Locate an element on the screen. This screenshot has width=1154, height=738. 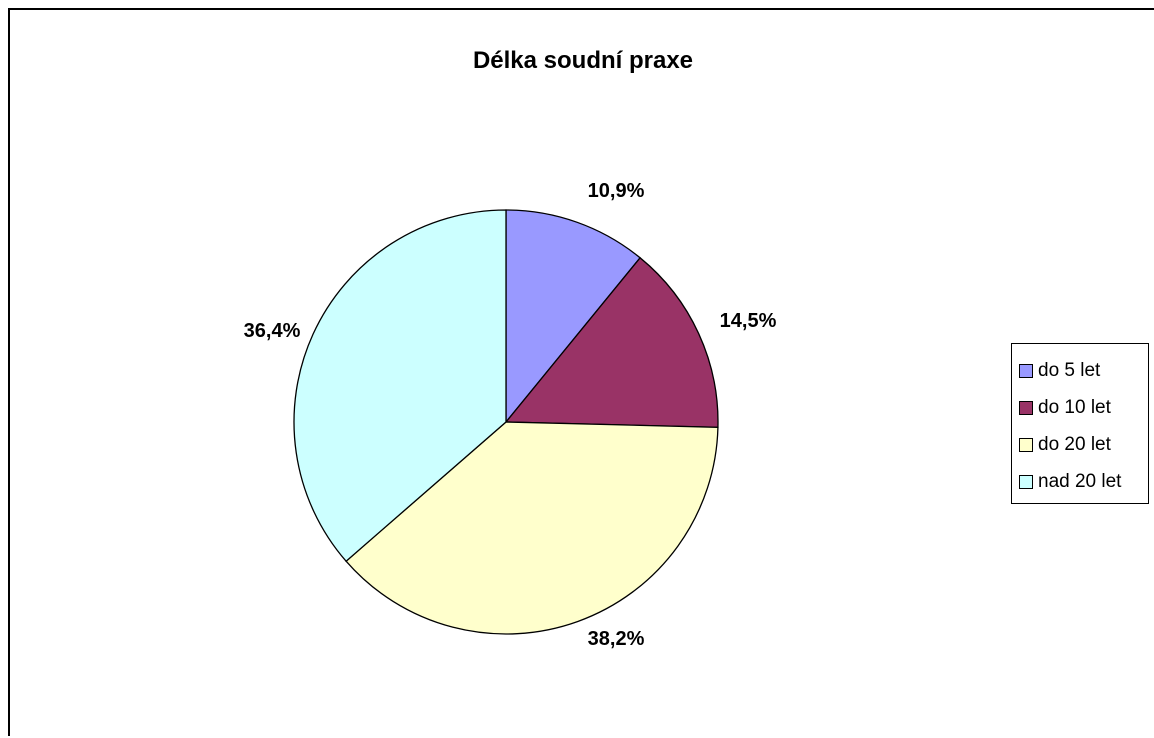
chart-title: Délka soudní praxe is located at coordinates (583, 60).